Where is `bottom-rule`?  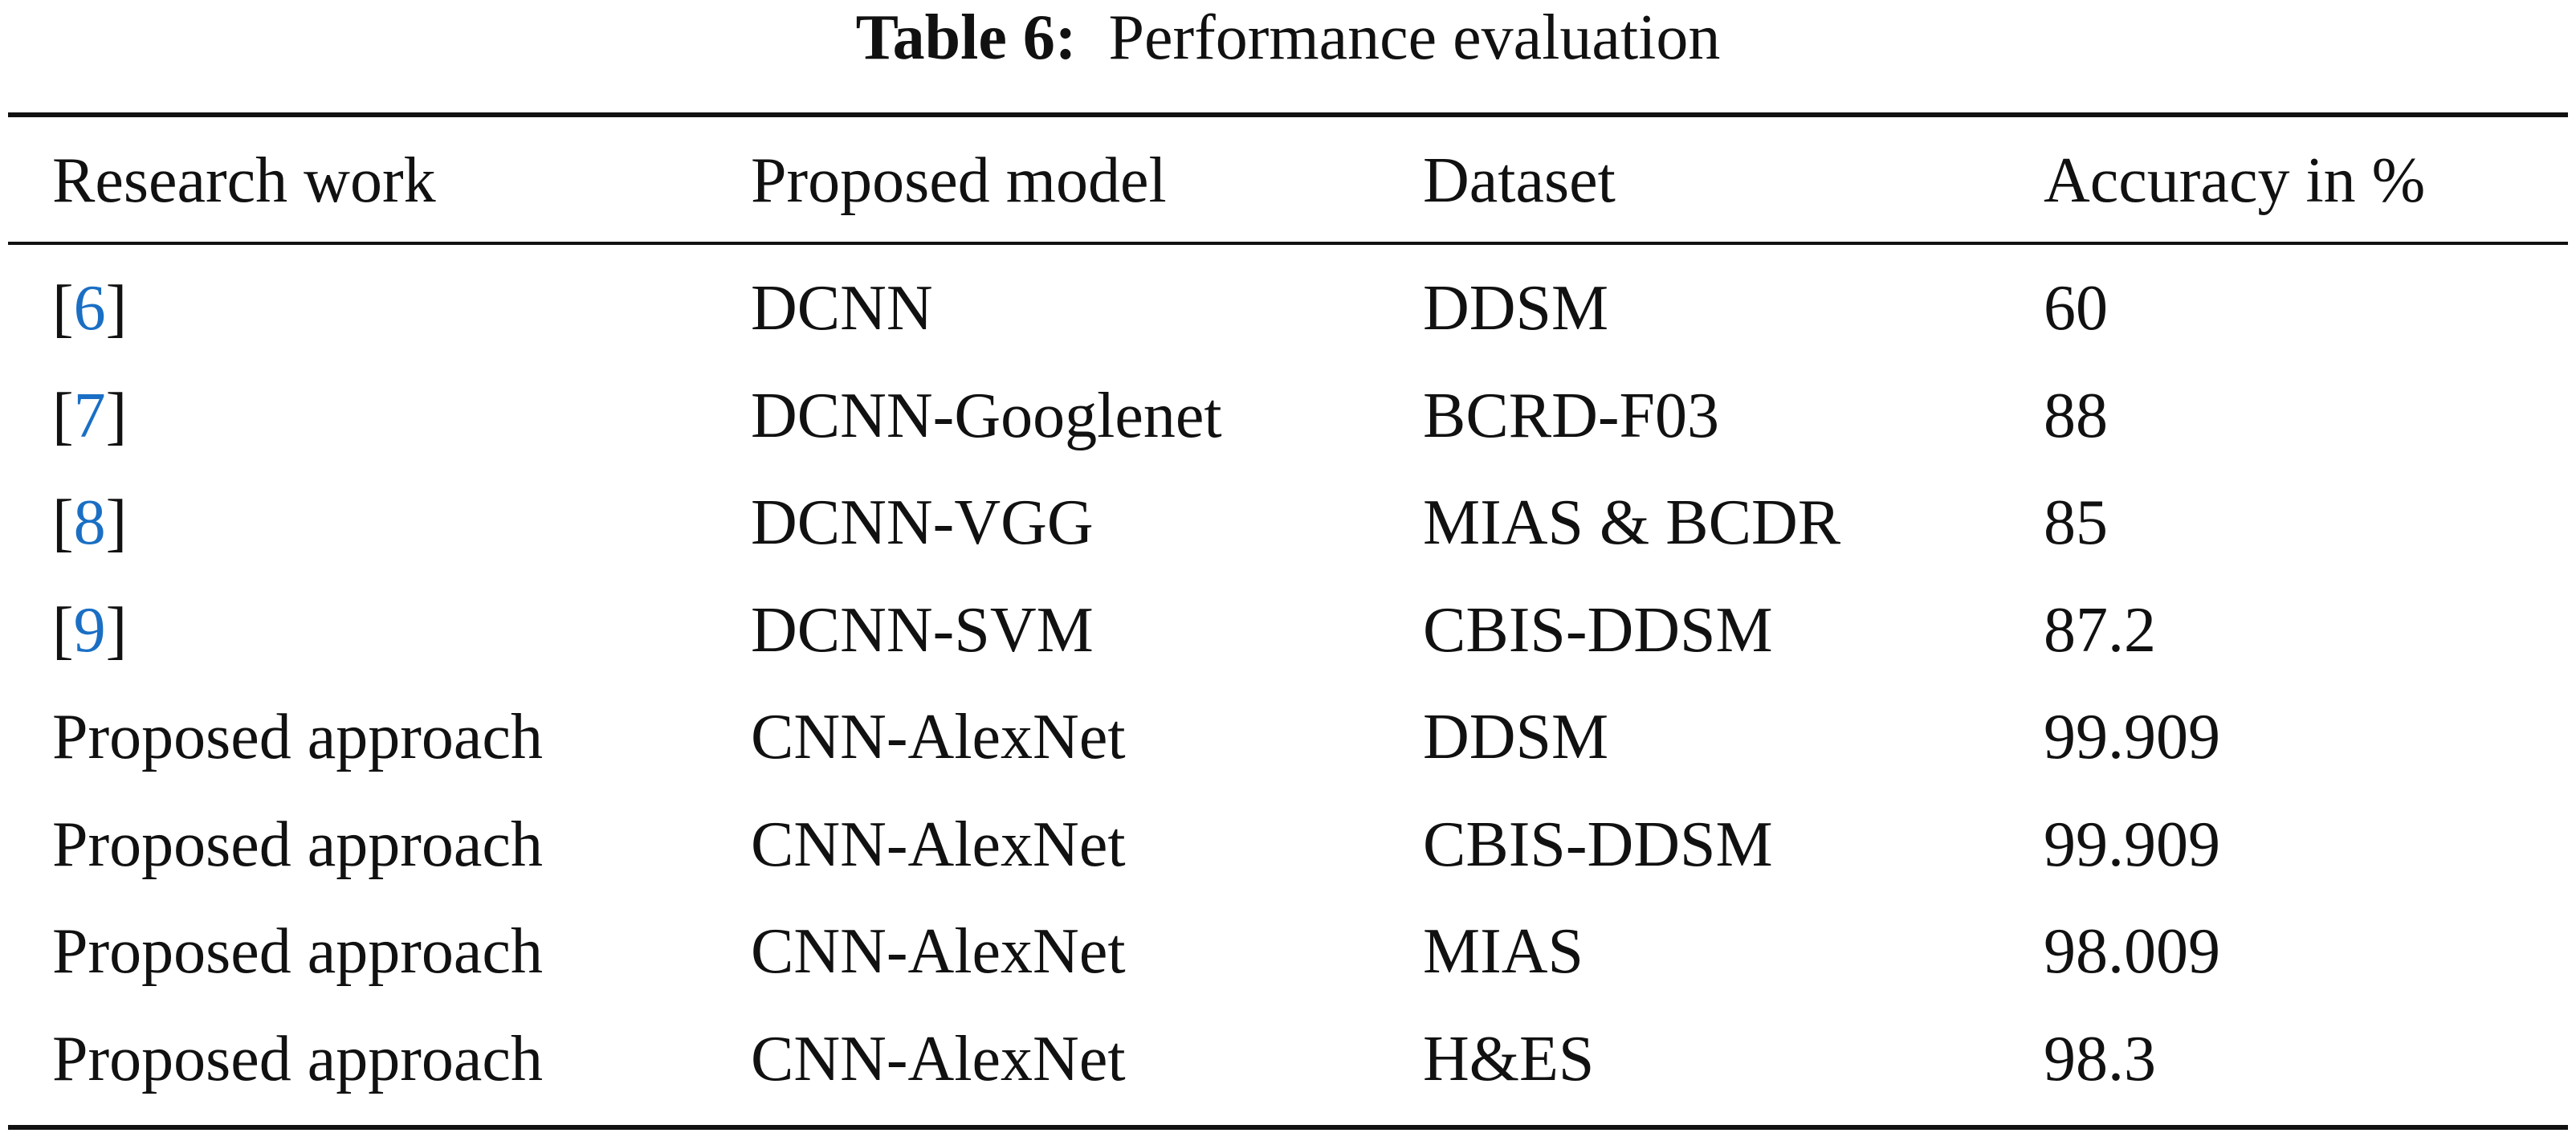
bottom-rule is located at coordinates (1288, 1127).